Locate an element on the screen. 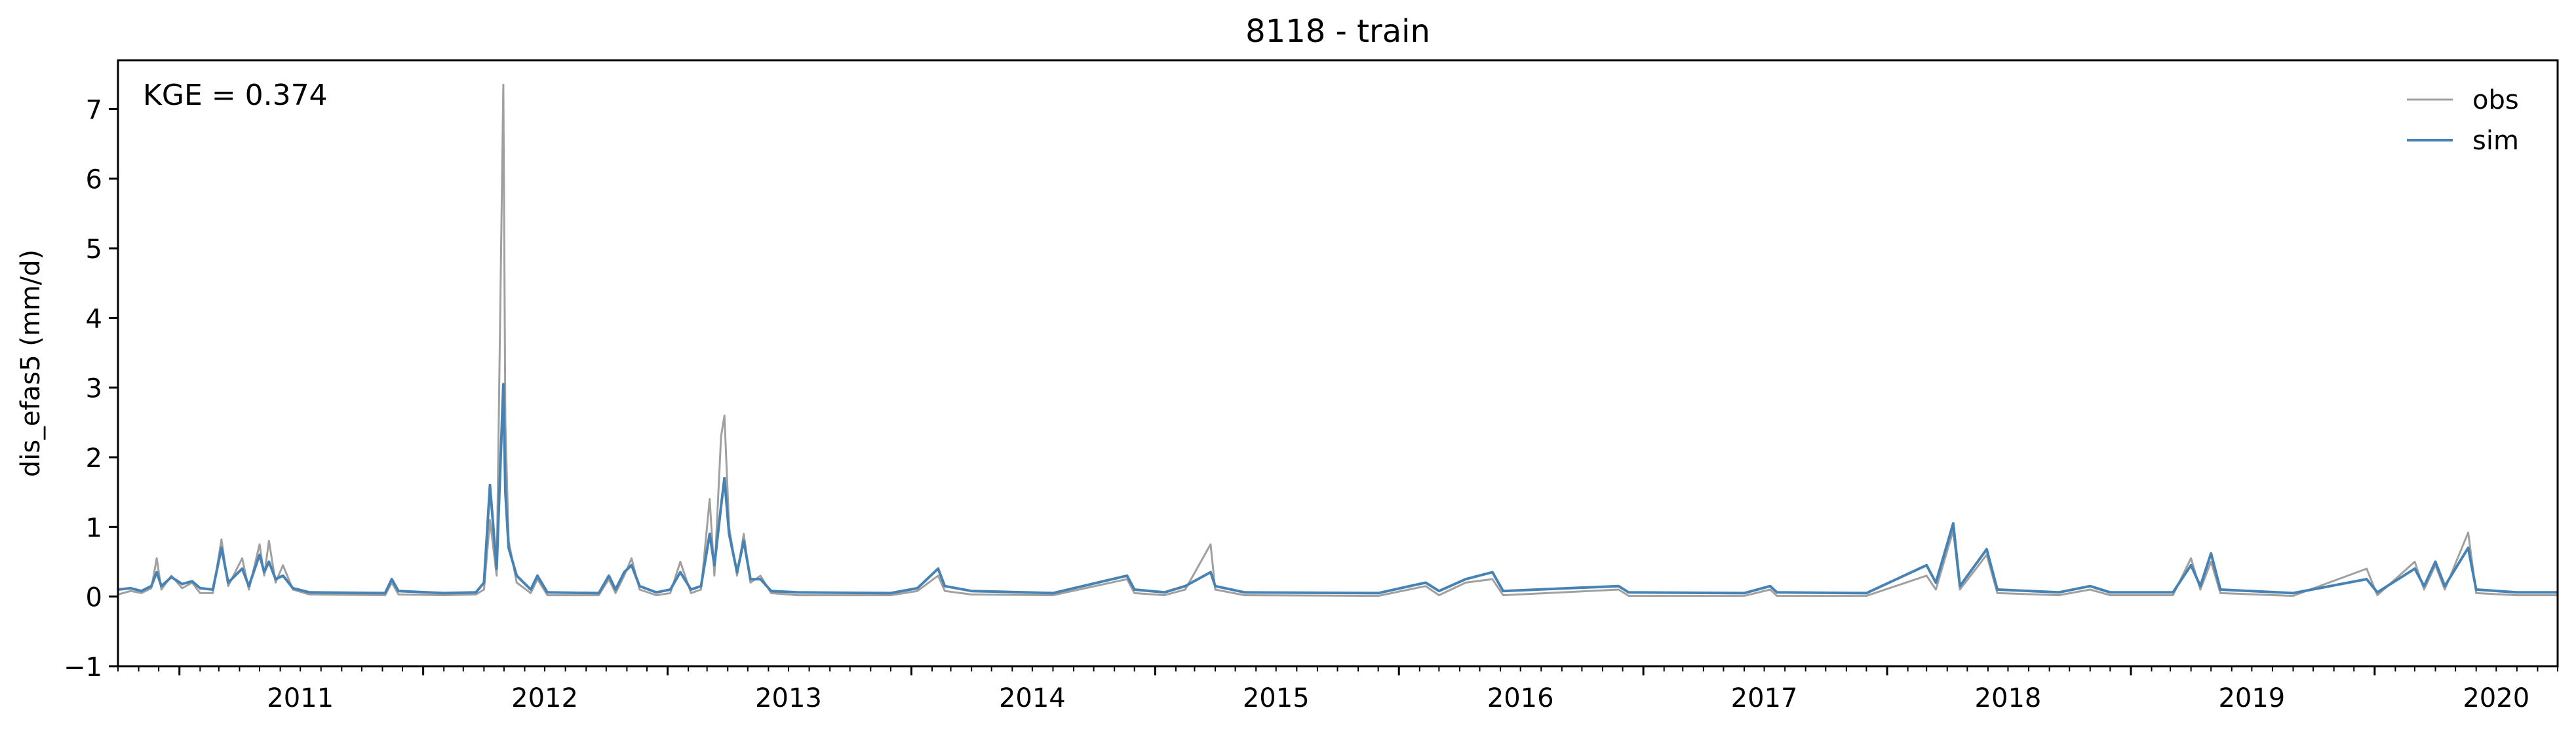 The image size is (2576, 735). y-tick-label: 0 is located at coordinates (94, 598).